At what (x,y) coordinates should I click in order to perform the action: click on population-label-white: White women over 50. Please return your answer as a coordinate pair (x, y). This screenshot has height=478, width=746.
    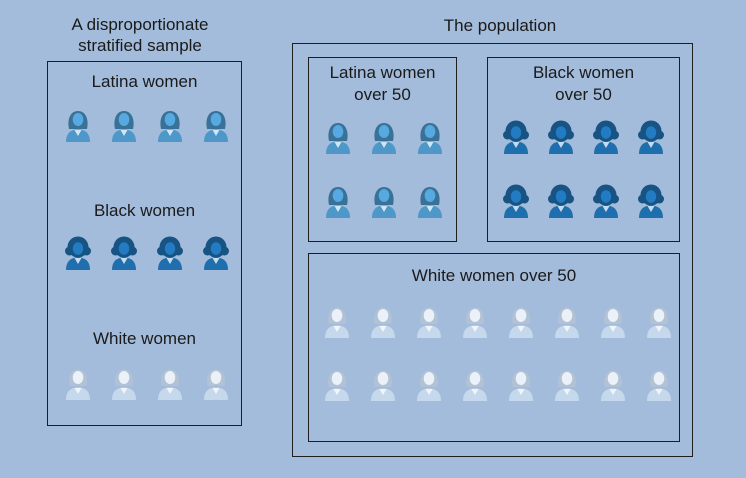
    Looking at the image, I should click on (494, 275).